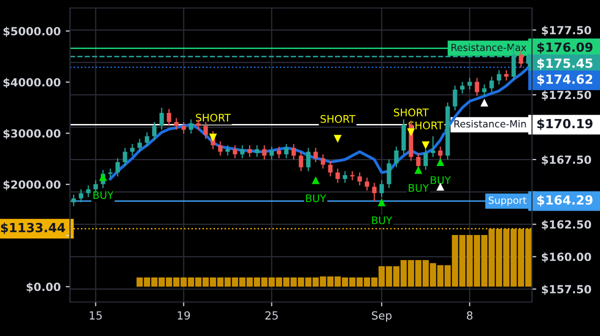  I want to click on series-label: BUY, so click(440, 180).